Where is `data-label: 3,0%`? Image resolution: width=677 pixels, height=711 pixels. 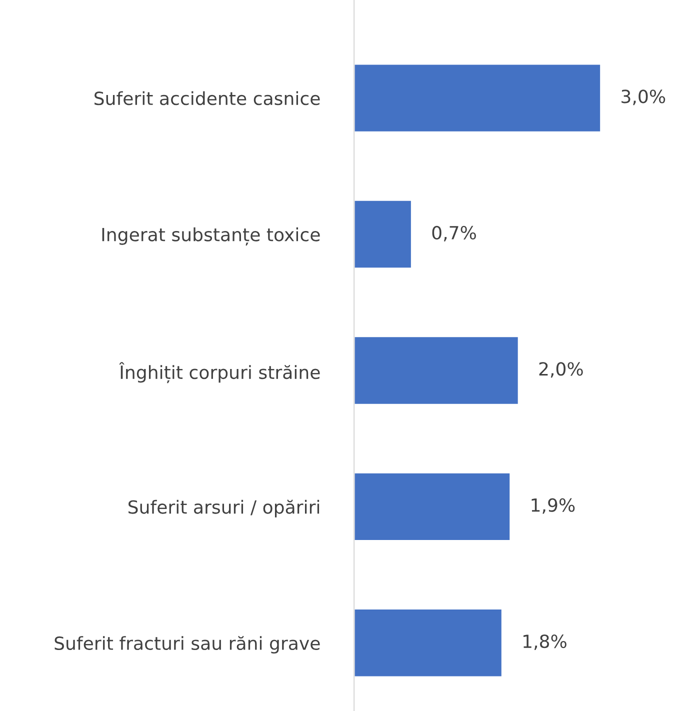
data-label: 3,0% is located at coordinates (644, 98).